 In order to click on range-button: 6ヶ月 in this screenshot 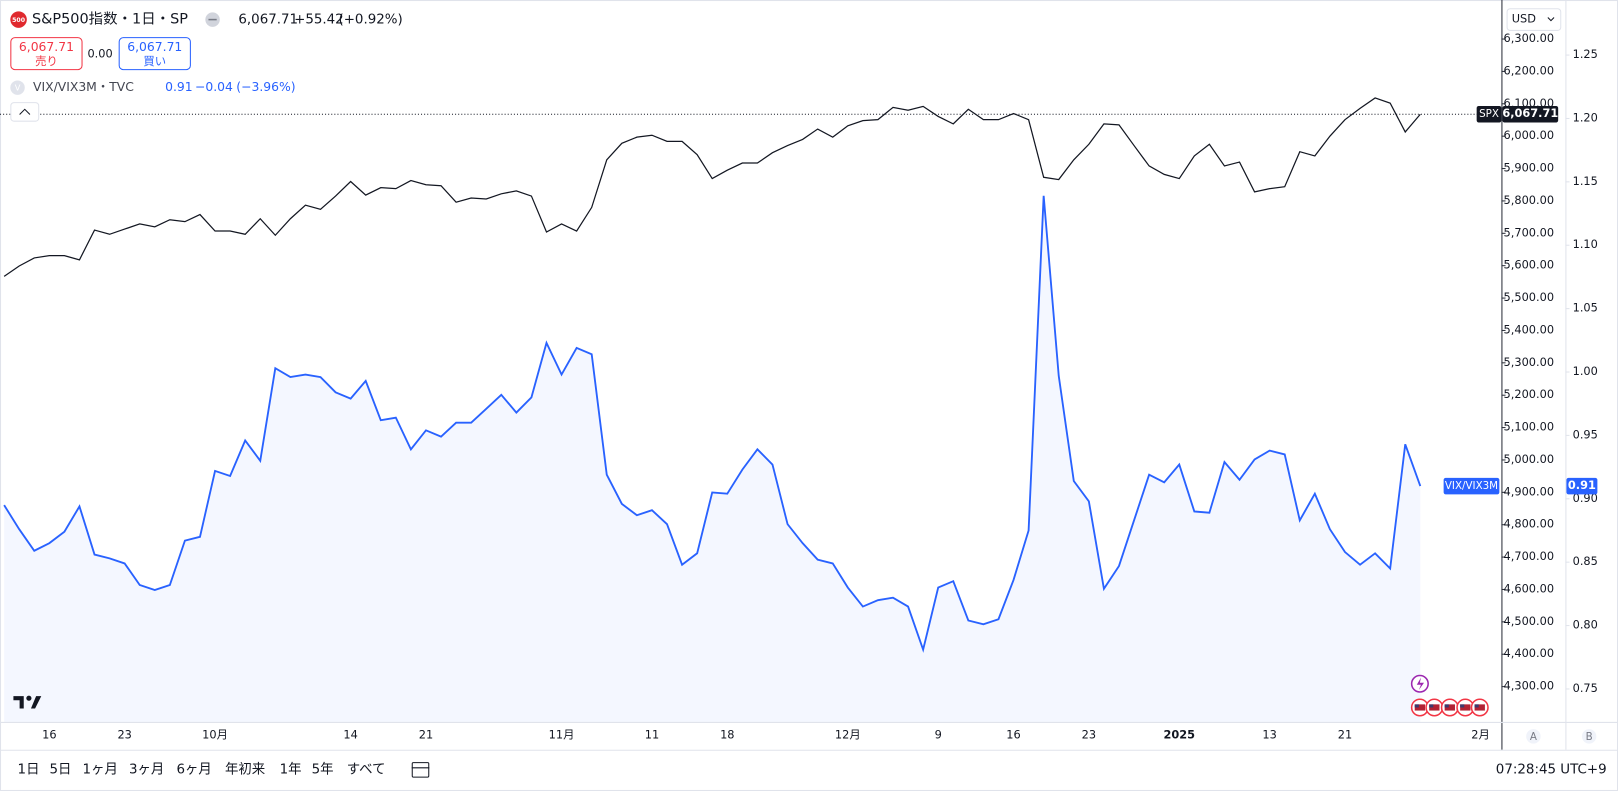, I will do `click(193, 769)`.